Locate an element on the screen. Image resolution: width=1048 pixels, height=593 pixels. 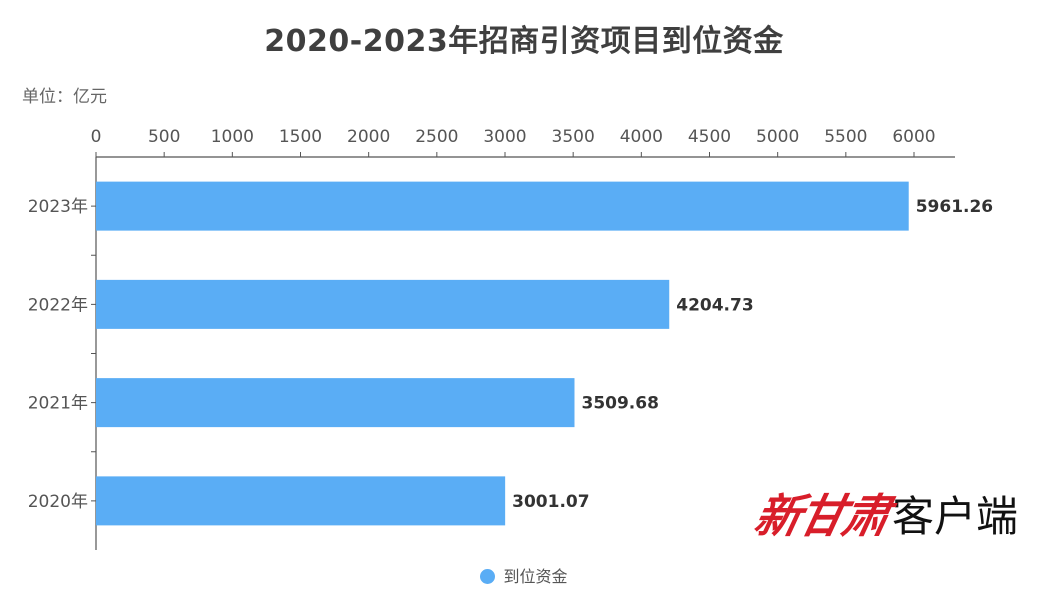
data-label: 5961.26 is located at coordinates (954, 207).